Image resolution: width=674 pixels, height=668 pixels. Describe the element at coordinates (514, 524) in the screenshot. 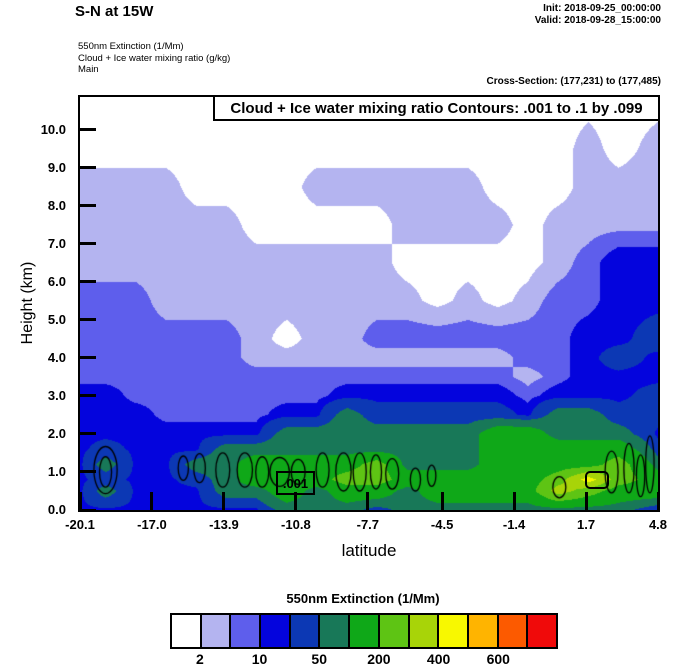

I see `x-axis-tick-label: -1.4` at that location.